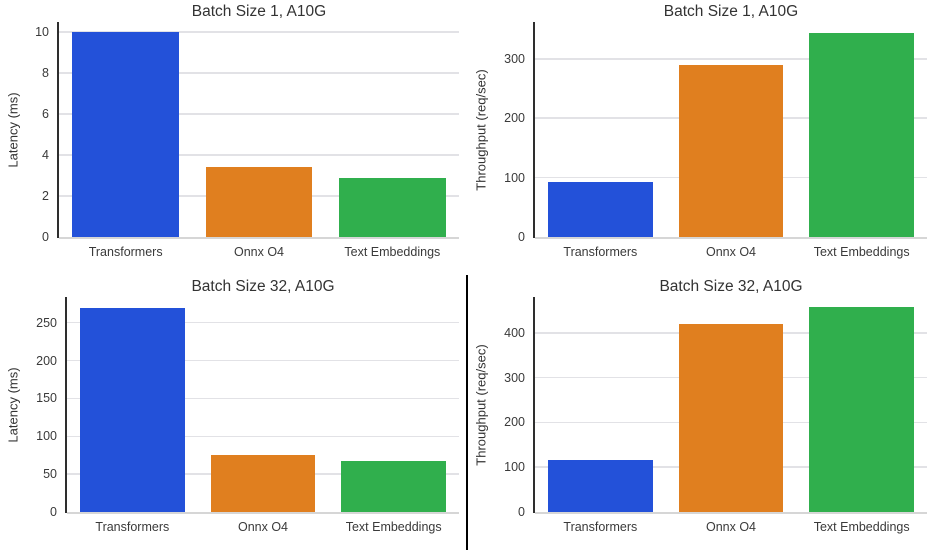 The width and height of the screenshot is (935, 550). What do you see at coordinates (46, 322) in the screenshot?
I see `y-tick-label: 250` at bounding box center [46, 322].